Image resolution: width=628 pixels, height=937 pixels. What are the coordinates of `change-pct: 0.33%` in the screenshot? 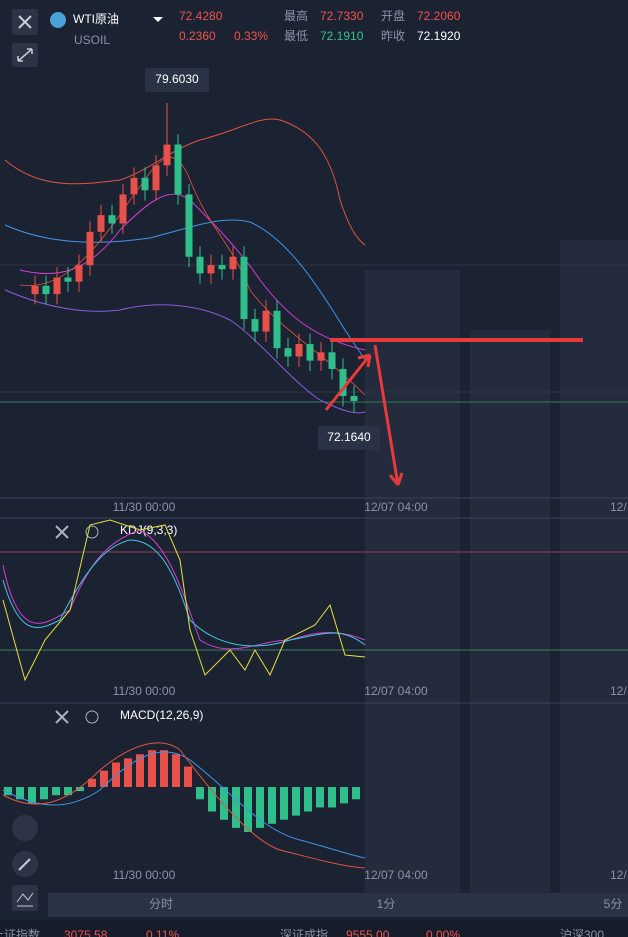 It's located at (251, 36).